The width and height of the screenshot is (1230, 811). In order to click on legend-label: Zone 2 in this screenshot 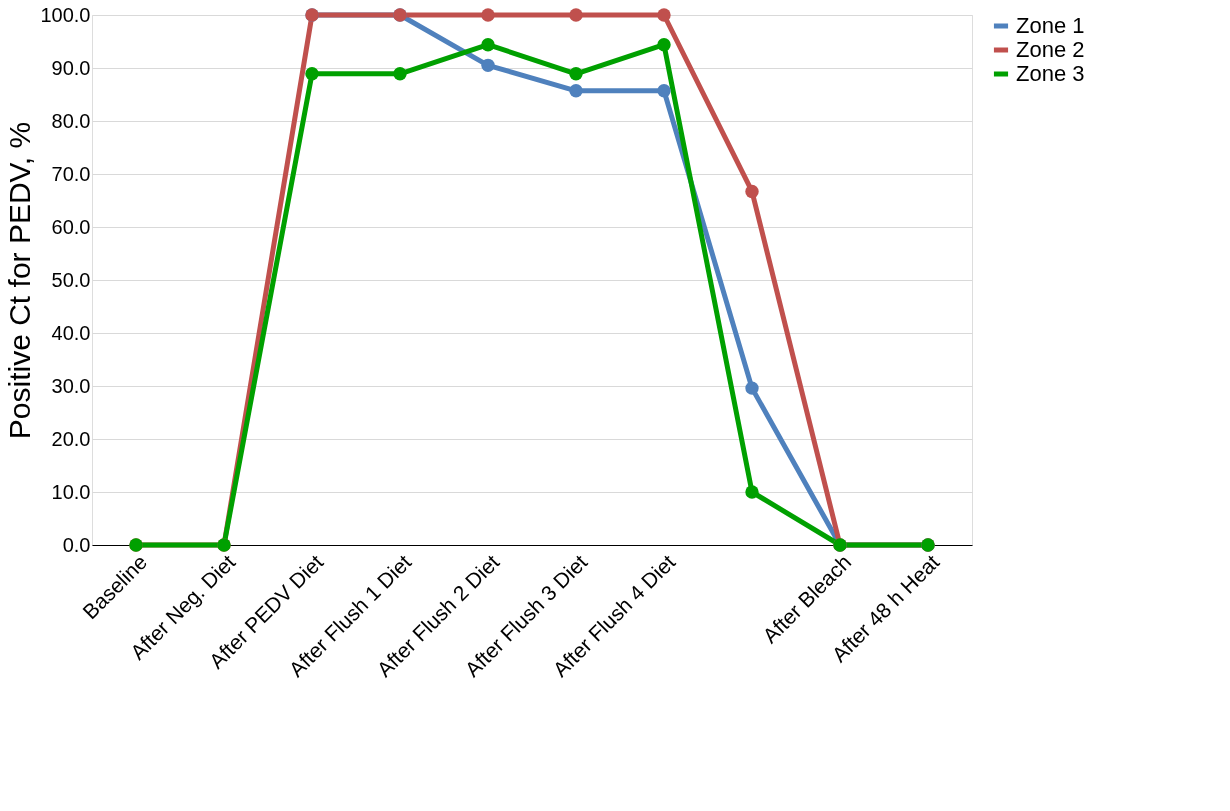, I will do `click(1050, 49)`.